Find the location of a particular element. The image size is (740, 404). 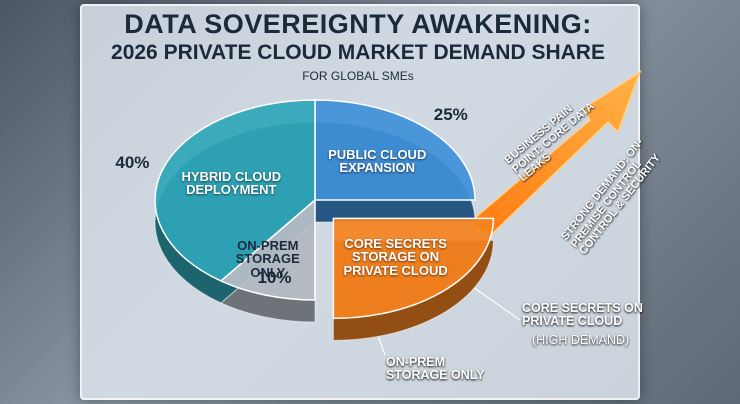

slice-label: PUBLIC CLOUD EXPANSION is located at coordinates (377, 161).